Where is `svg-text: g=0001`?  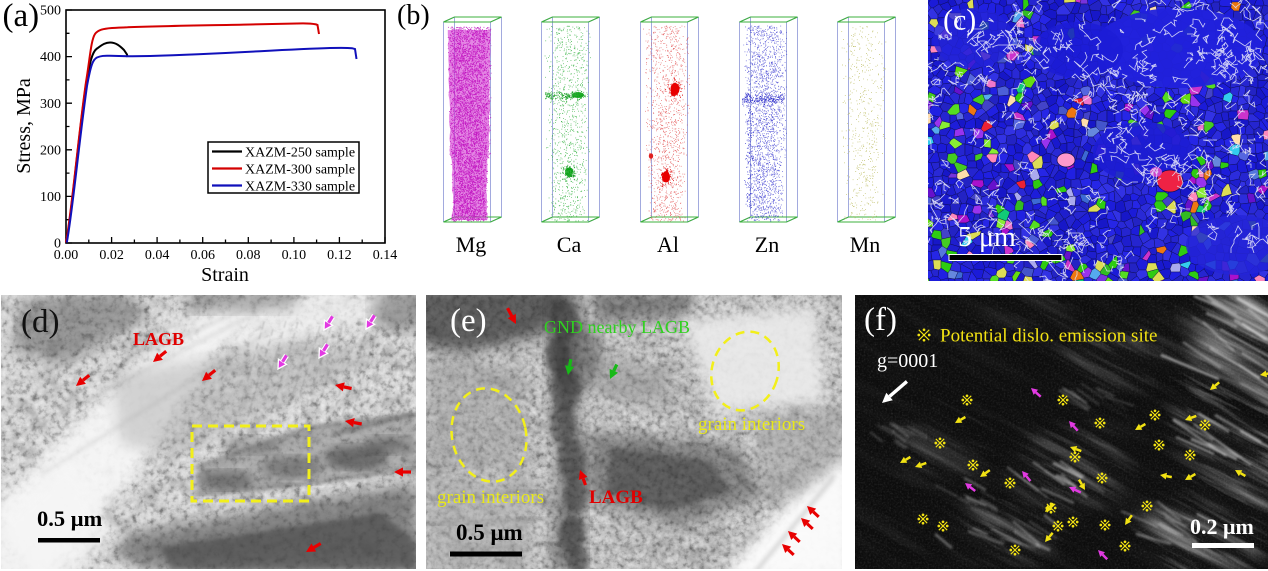 svg-text: g=0001 is located at coordinates (907, 361).